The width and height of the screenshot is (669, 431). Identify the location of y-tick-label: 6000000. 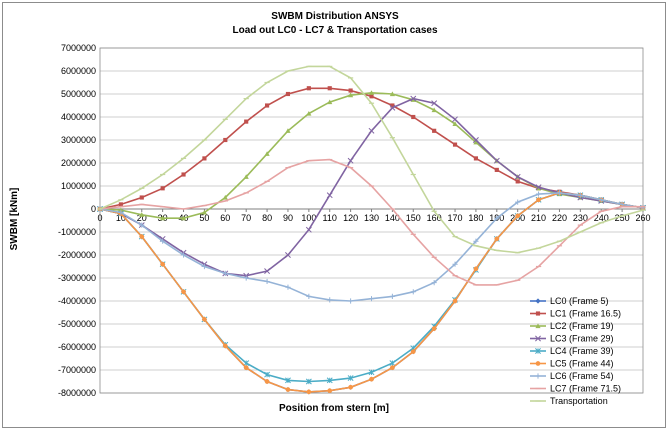
(78, 71).